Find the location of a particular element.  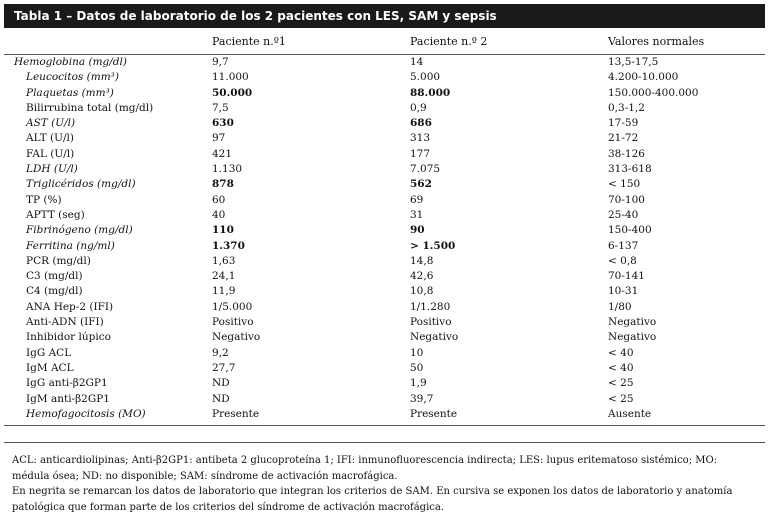

table-row: ANA Hep-2 (IFI) 1/5.000 1/1.280 1/80 is located at coordinates (384, 307).